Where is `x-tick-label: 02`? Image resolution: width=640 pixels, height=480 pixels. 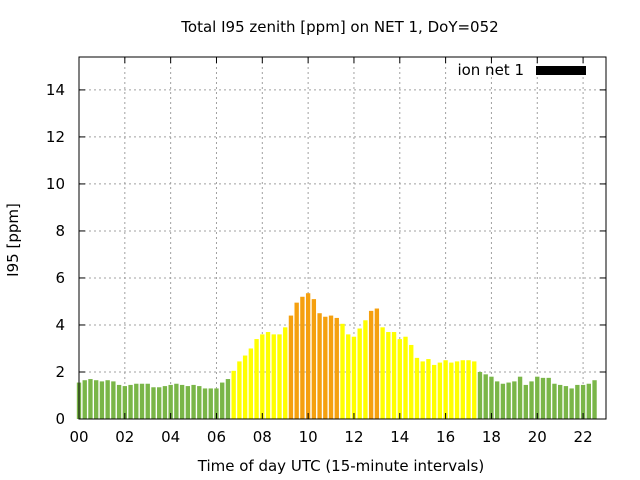 x-tick-label: 02 is located at coordinates (124, 437).